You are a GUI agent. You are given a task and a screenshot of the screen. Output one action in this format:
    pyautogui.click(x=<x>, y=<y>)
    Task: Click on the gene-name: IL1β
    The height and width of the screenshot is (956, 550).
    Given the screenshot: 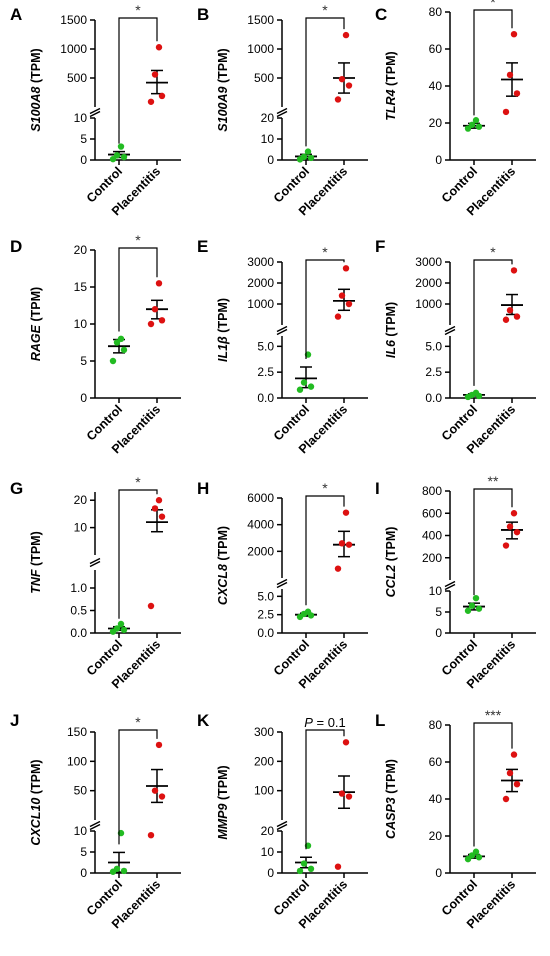 What is the action you would take?
    pyautogui.click(x=223, y=349)
    